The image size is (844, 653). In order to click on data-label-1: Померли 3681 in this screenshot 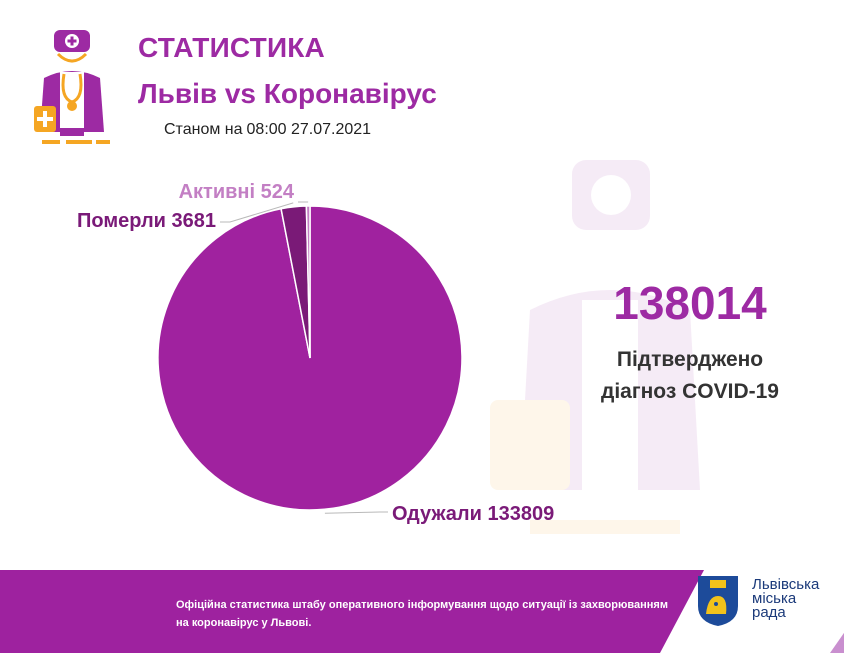, I will do `click(146, 221)`.